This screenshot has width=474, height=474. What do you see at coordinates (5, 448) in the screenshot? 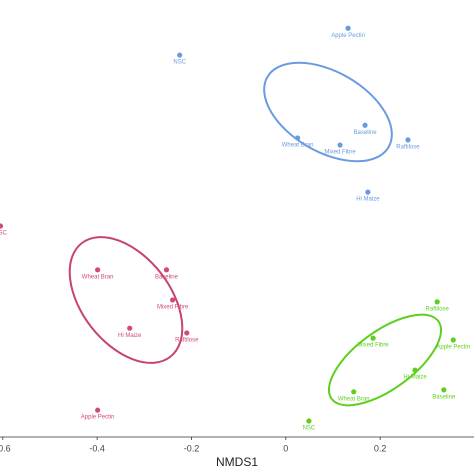
I see `x-tick-label: -0.6` at bounding box center [5, 448].